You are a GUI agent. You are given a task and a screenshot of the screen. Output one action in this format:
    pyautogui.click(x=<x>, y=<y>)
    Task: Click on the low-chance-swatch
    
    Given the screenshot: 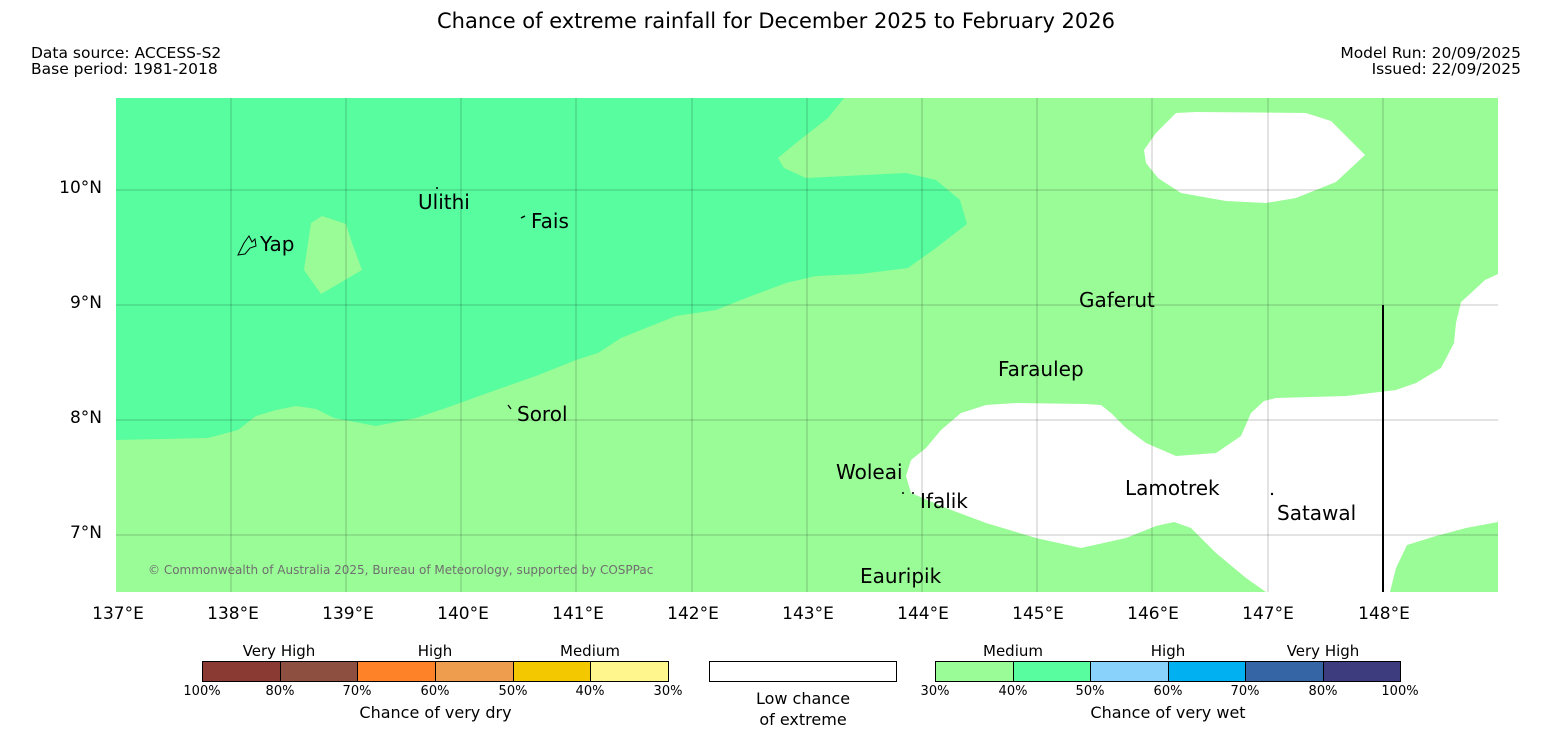 What is the action you would take?
    pyautogui.click(x=803, y=671)
    